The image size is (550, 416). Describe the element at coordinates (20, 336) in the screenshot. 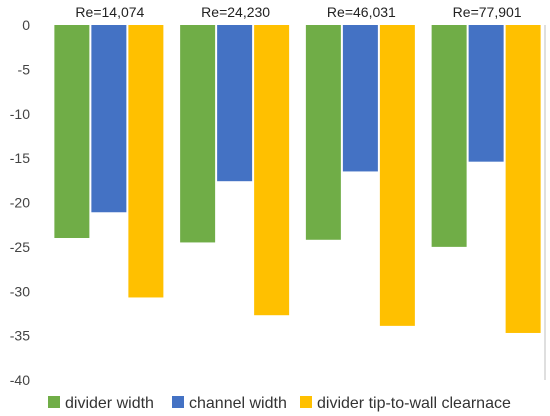

I see `y-tick-label: -35` at that location.